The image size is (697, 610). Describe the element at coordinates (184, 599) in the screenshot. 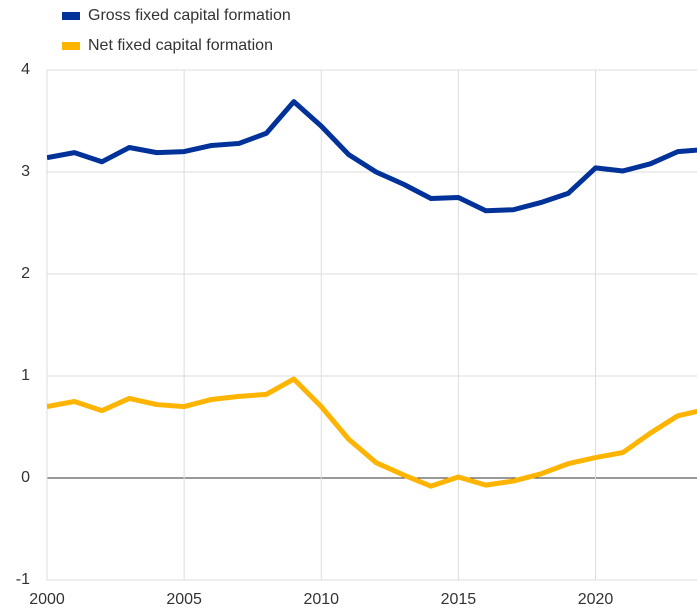

I see `x-tick-label: 2005` at that location.